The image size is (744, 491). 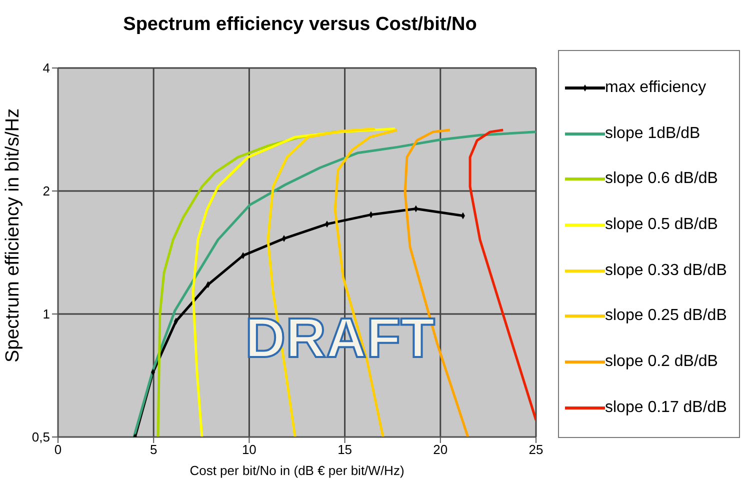 I want to click on y-tick-label: 2, so click(x=46, y=191).